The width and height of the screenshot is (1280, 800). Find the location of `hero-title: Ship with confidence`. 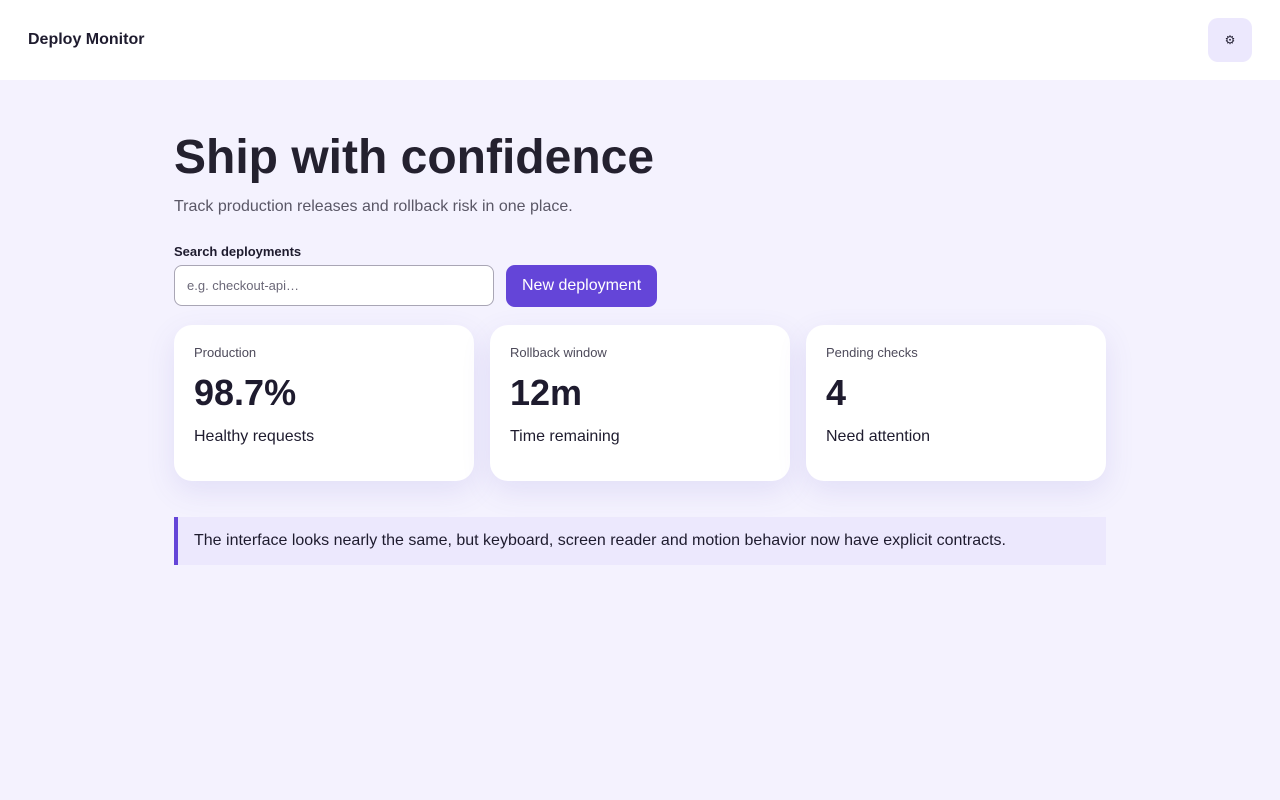

hero-title: Ship with confidence is located at coordinates (414, 157).